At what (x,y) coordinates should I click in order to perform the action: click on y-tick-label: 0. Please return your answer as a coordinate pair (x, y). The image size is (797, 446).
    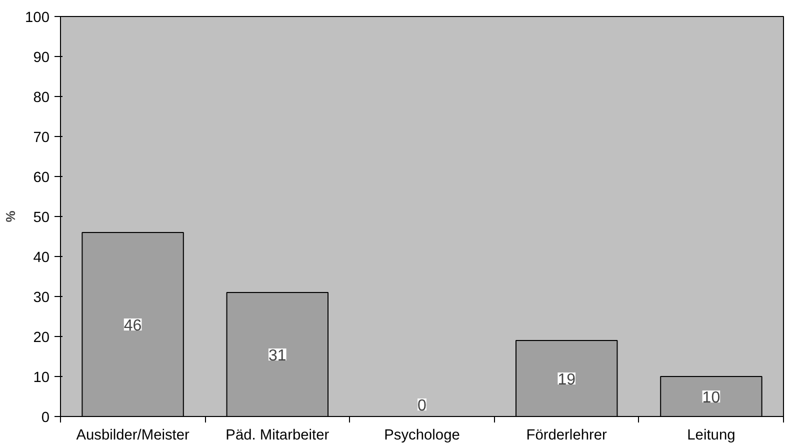
    Looking at the image, I should click on (45, 418).